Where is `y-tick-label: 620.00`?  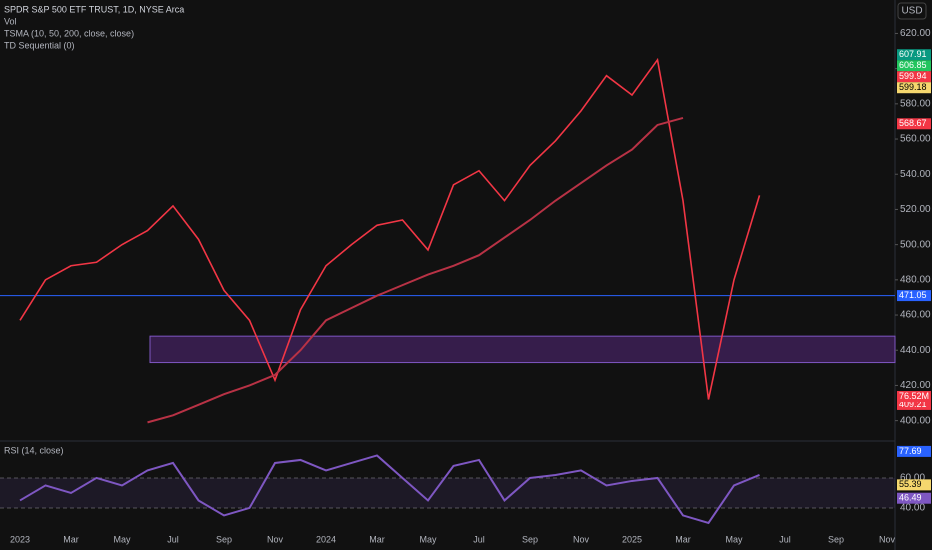 y-tick-label: 620.00 is located at coordinates (915, 33).